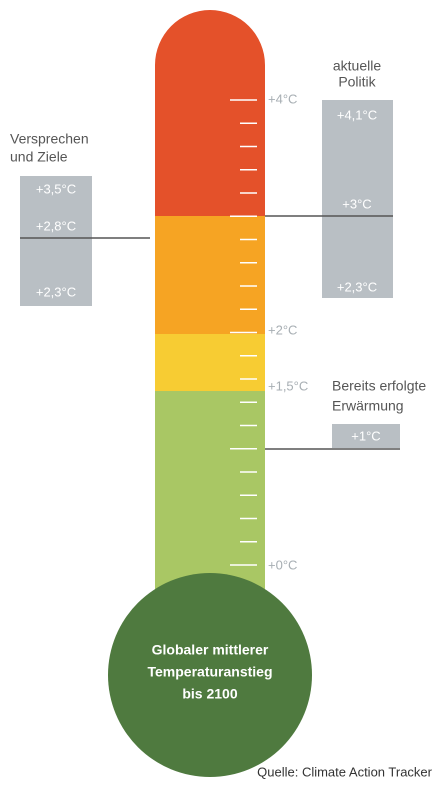 This screenshot has width=442, height=792. I want to click on tick-marks, so click(243, 332).